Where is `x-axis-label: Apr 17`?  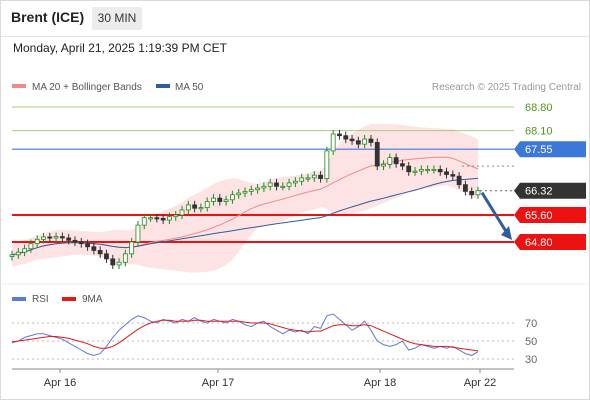
x-axis-label: Apr 17 is located at coordinates (218, 383).